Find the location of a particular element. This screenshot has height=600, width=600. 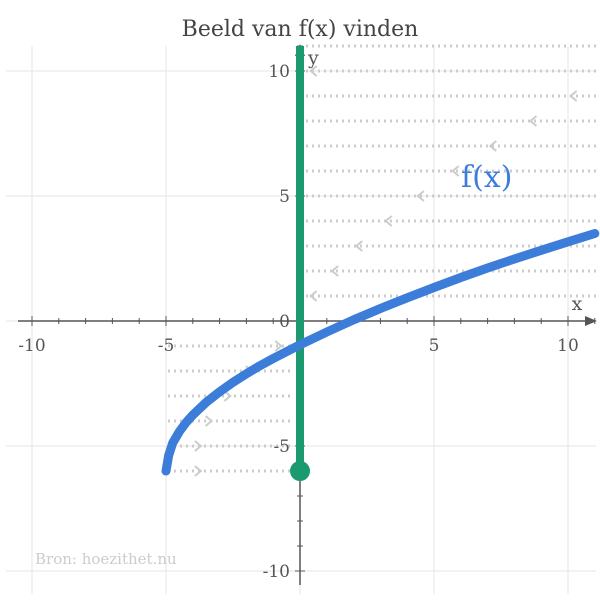

origin-tick-label: 0 is located at coordinates (284, 322).